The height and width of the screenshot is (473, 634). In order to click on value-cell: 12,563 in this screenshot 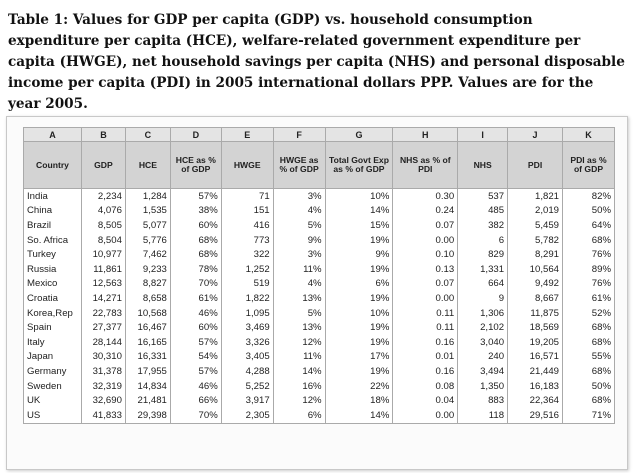, I will do `click(103, 284)`.